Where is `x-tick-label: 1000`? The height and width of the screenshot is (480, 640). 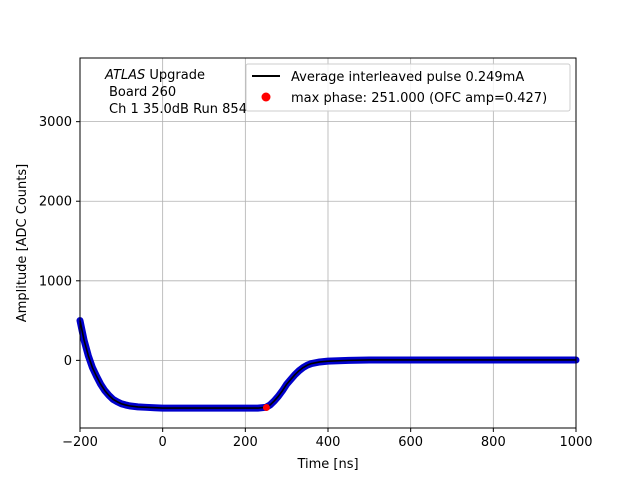
x-tick-label: 1000 is located at coordinates (575, 442).